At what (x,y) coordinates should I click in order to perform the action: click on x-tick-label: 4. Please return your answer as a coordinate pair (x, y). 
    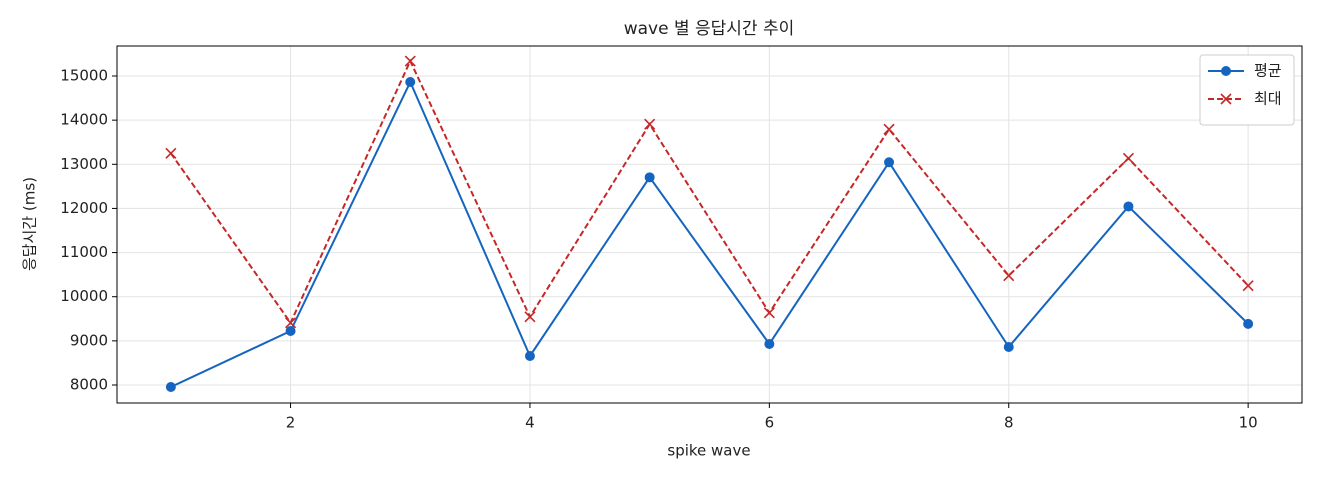
    Looking at the image, I should click on (530, 423).